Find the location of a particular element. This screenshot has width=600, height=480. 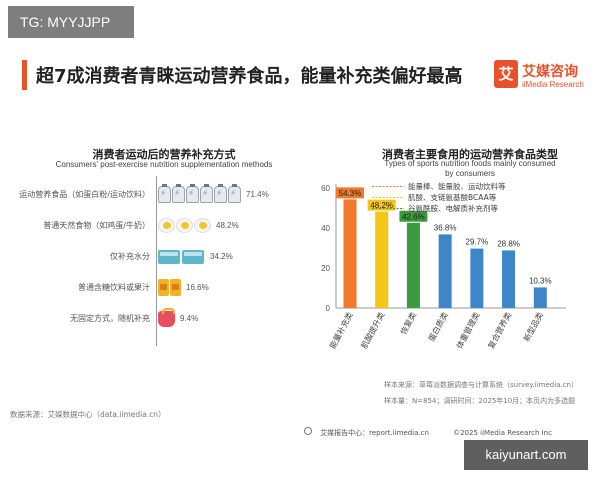

tg-badge: TG: MYYJJPP is located at coordinates (71, 22).